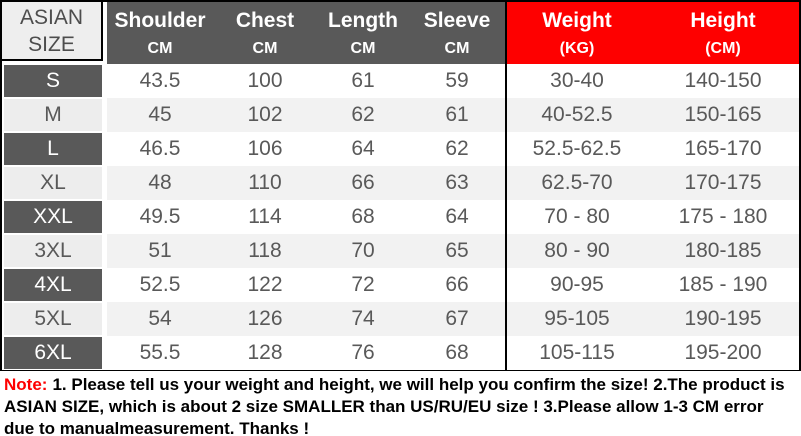 Image resolution: width=801 pixels, height=436 pixels. I want to click on column-header-unit: (CM), so click(723, 48).